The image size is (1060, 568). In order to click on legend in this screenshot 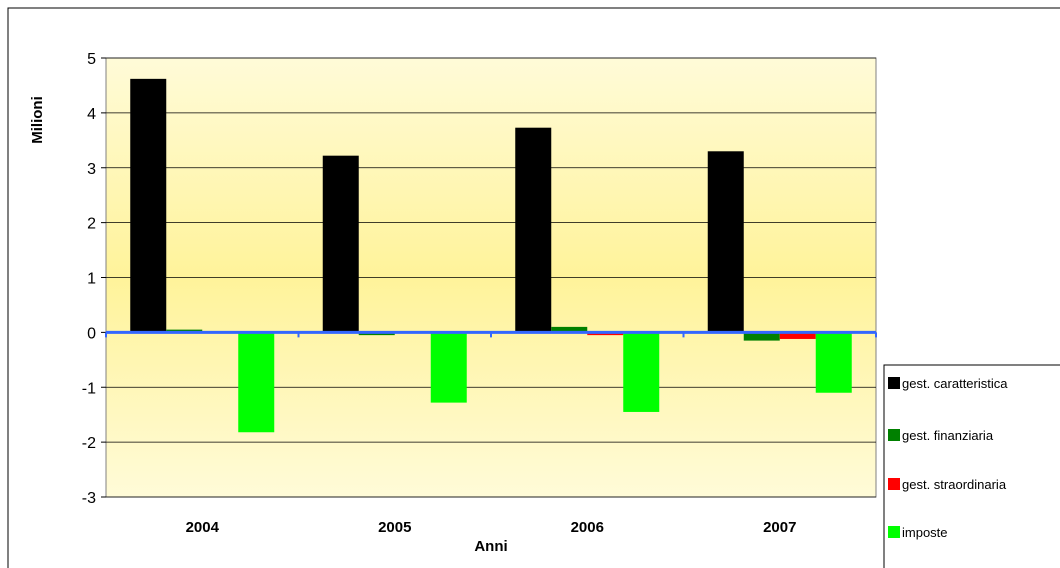, I will do `click(971, 466)`.